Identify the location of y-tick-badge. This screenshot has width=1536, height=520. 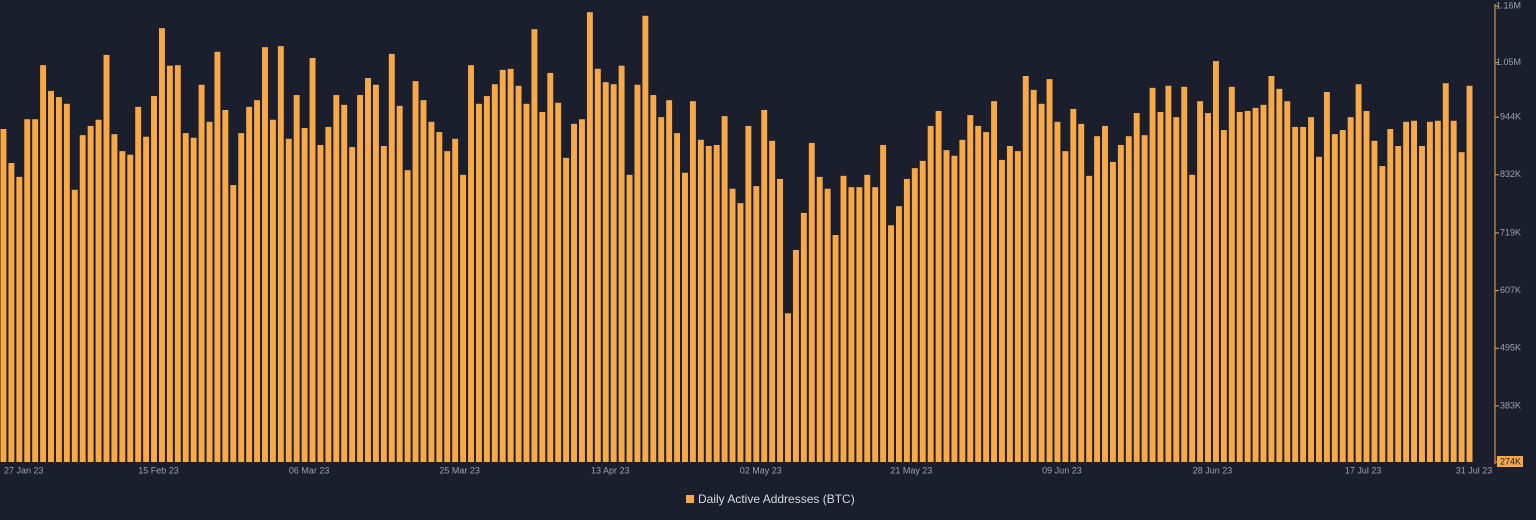
(1510, 461).